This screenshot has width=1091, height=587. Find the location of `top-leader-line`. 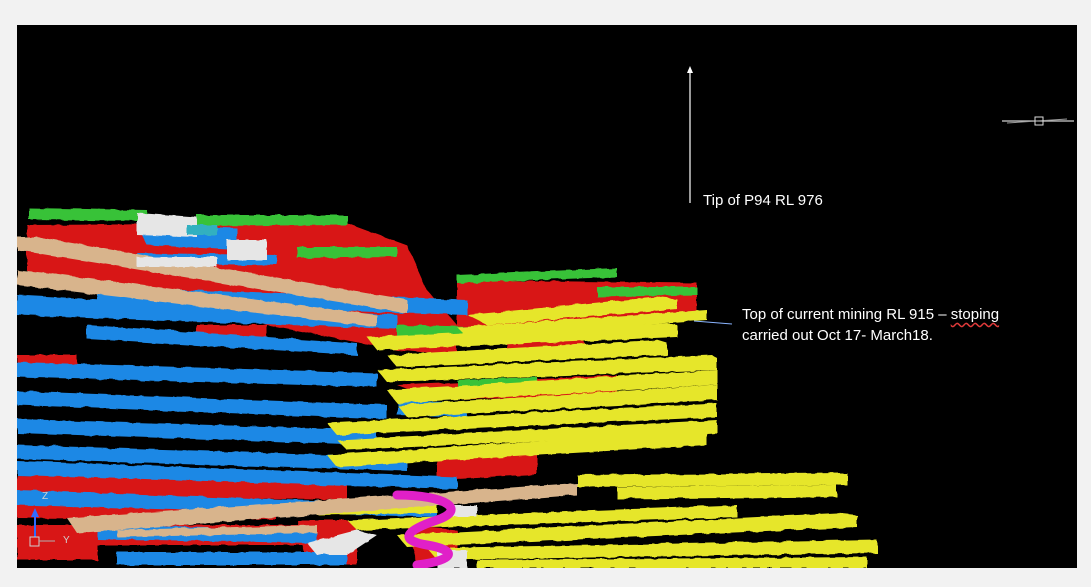

top-leader-line is located at coordinates (713, 322).